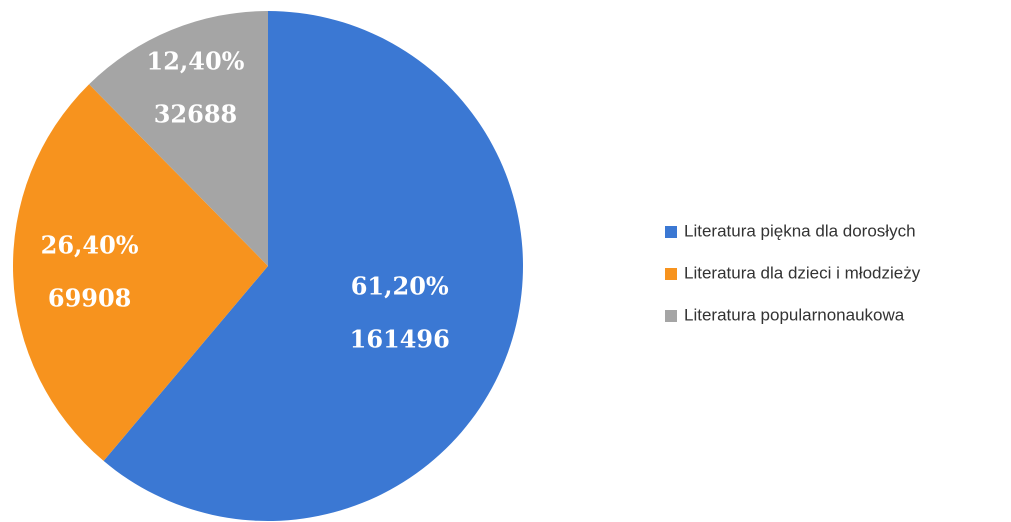 This screenshot has height=522, width=1011. I want to click on value-label: 69908, so click(90, 297).